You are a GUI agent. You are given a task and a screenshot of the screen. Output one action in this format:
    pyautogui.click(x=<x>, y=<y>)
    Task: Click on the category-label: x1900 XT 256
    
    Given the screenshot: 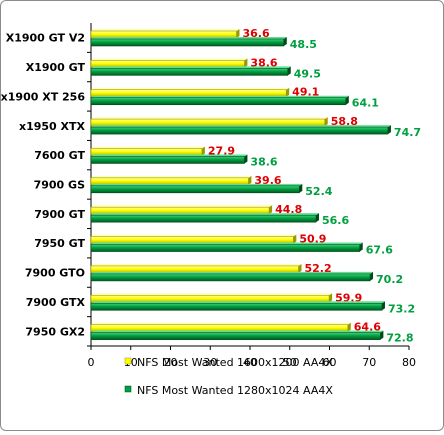 What is the action you would take?
    pyautogui.click(x=43, y=96)
    